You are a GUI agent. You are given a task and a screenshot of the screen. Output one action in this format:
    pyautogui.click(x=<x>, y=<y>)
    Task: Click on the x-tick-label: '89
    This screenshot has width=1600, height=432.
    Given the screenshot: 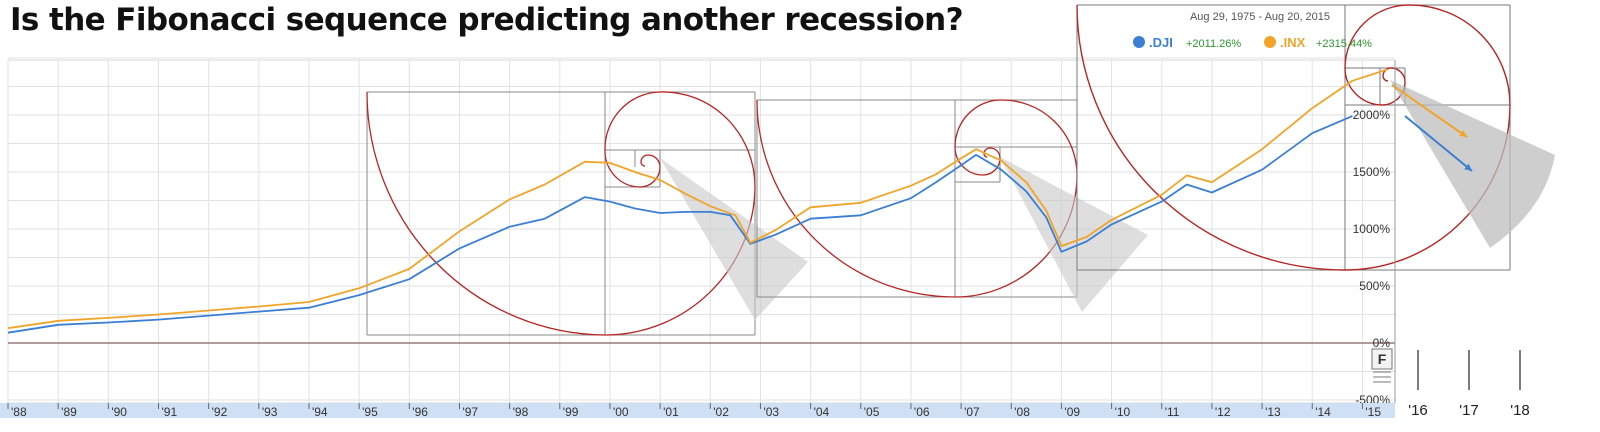 What is the action you would take?
    pyautogui.click(x=69, y=412)
    